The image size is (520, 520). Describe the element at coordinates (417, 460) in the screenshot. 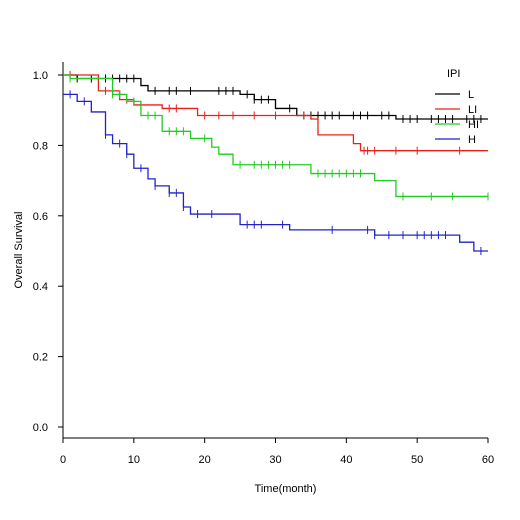

I see `x-tick-label: 50` at that location.